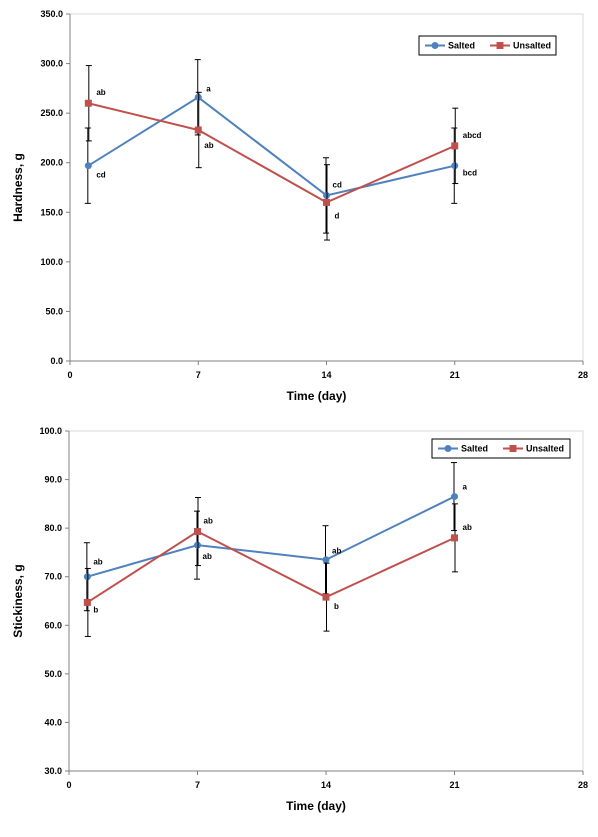 This screenshot has height=837, width=598. Describe the element at coordinates (51, 14) in the screenshot. I see `y-tick-label: 350.0` at that location.